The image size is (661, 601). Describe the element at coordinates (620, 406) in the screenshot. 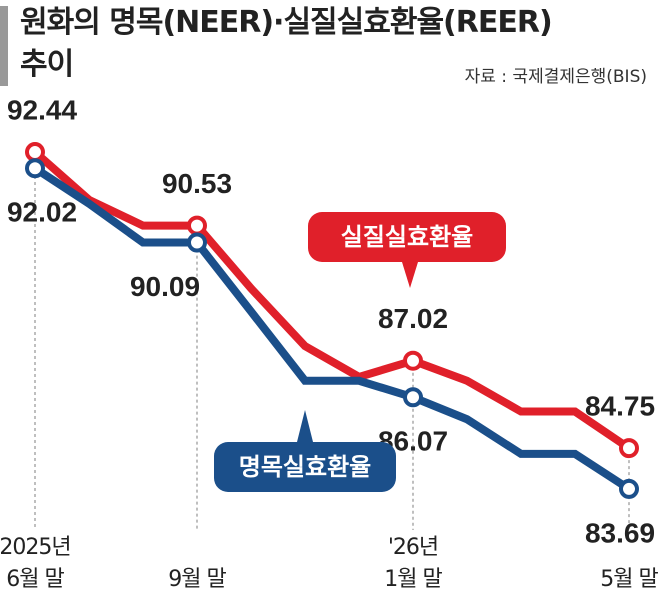

I see `value-label: 84.75` at that location.